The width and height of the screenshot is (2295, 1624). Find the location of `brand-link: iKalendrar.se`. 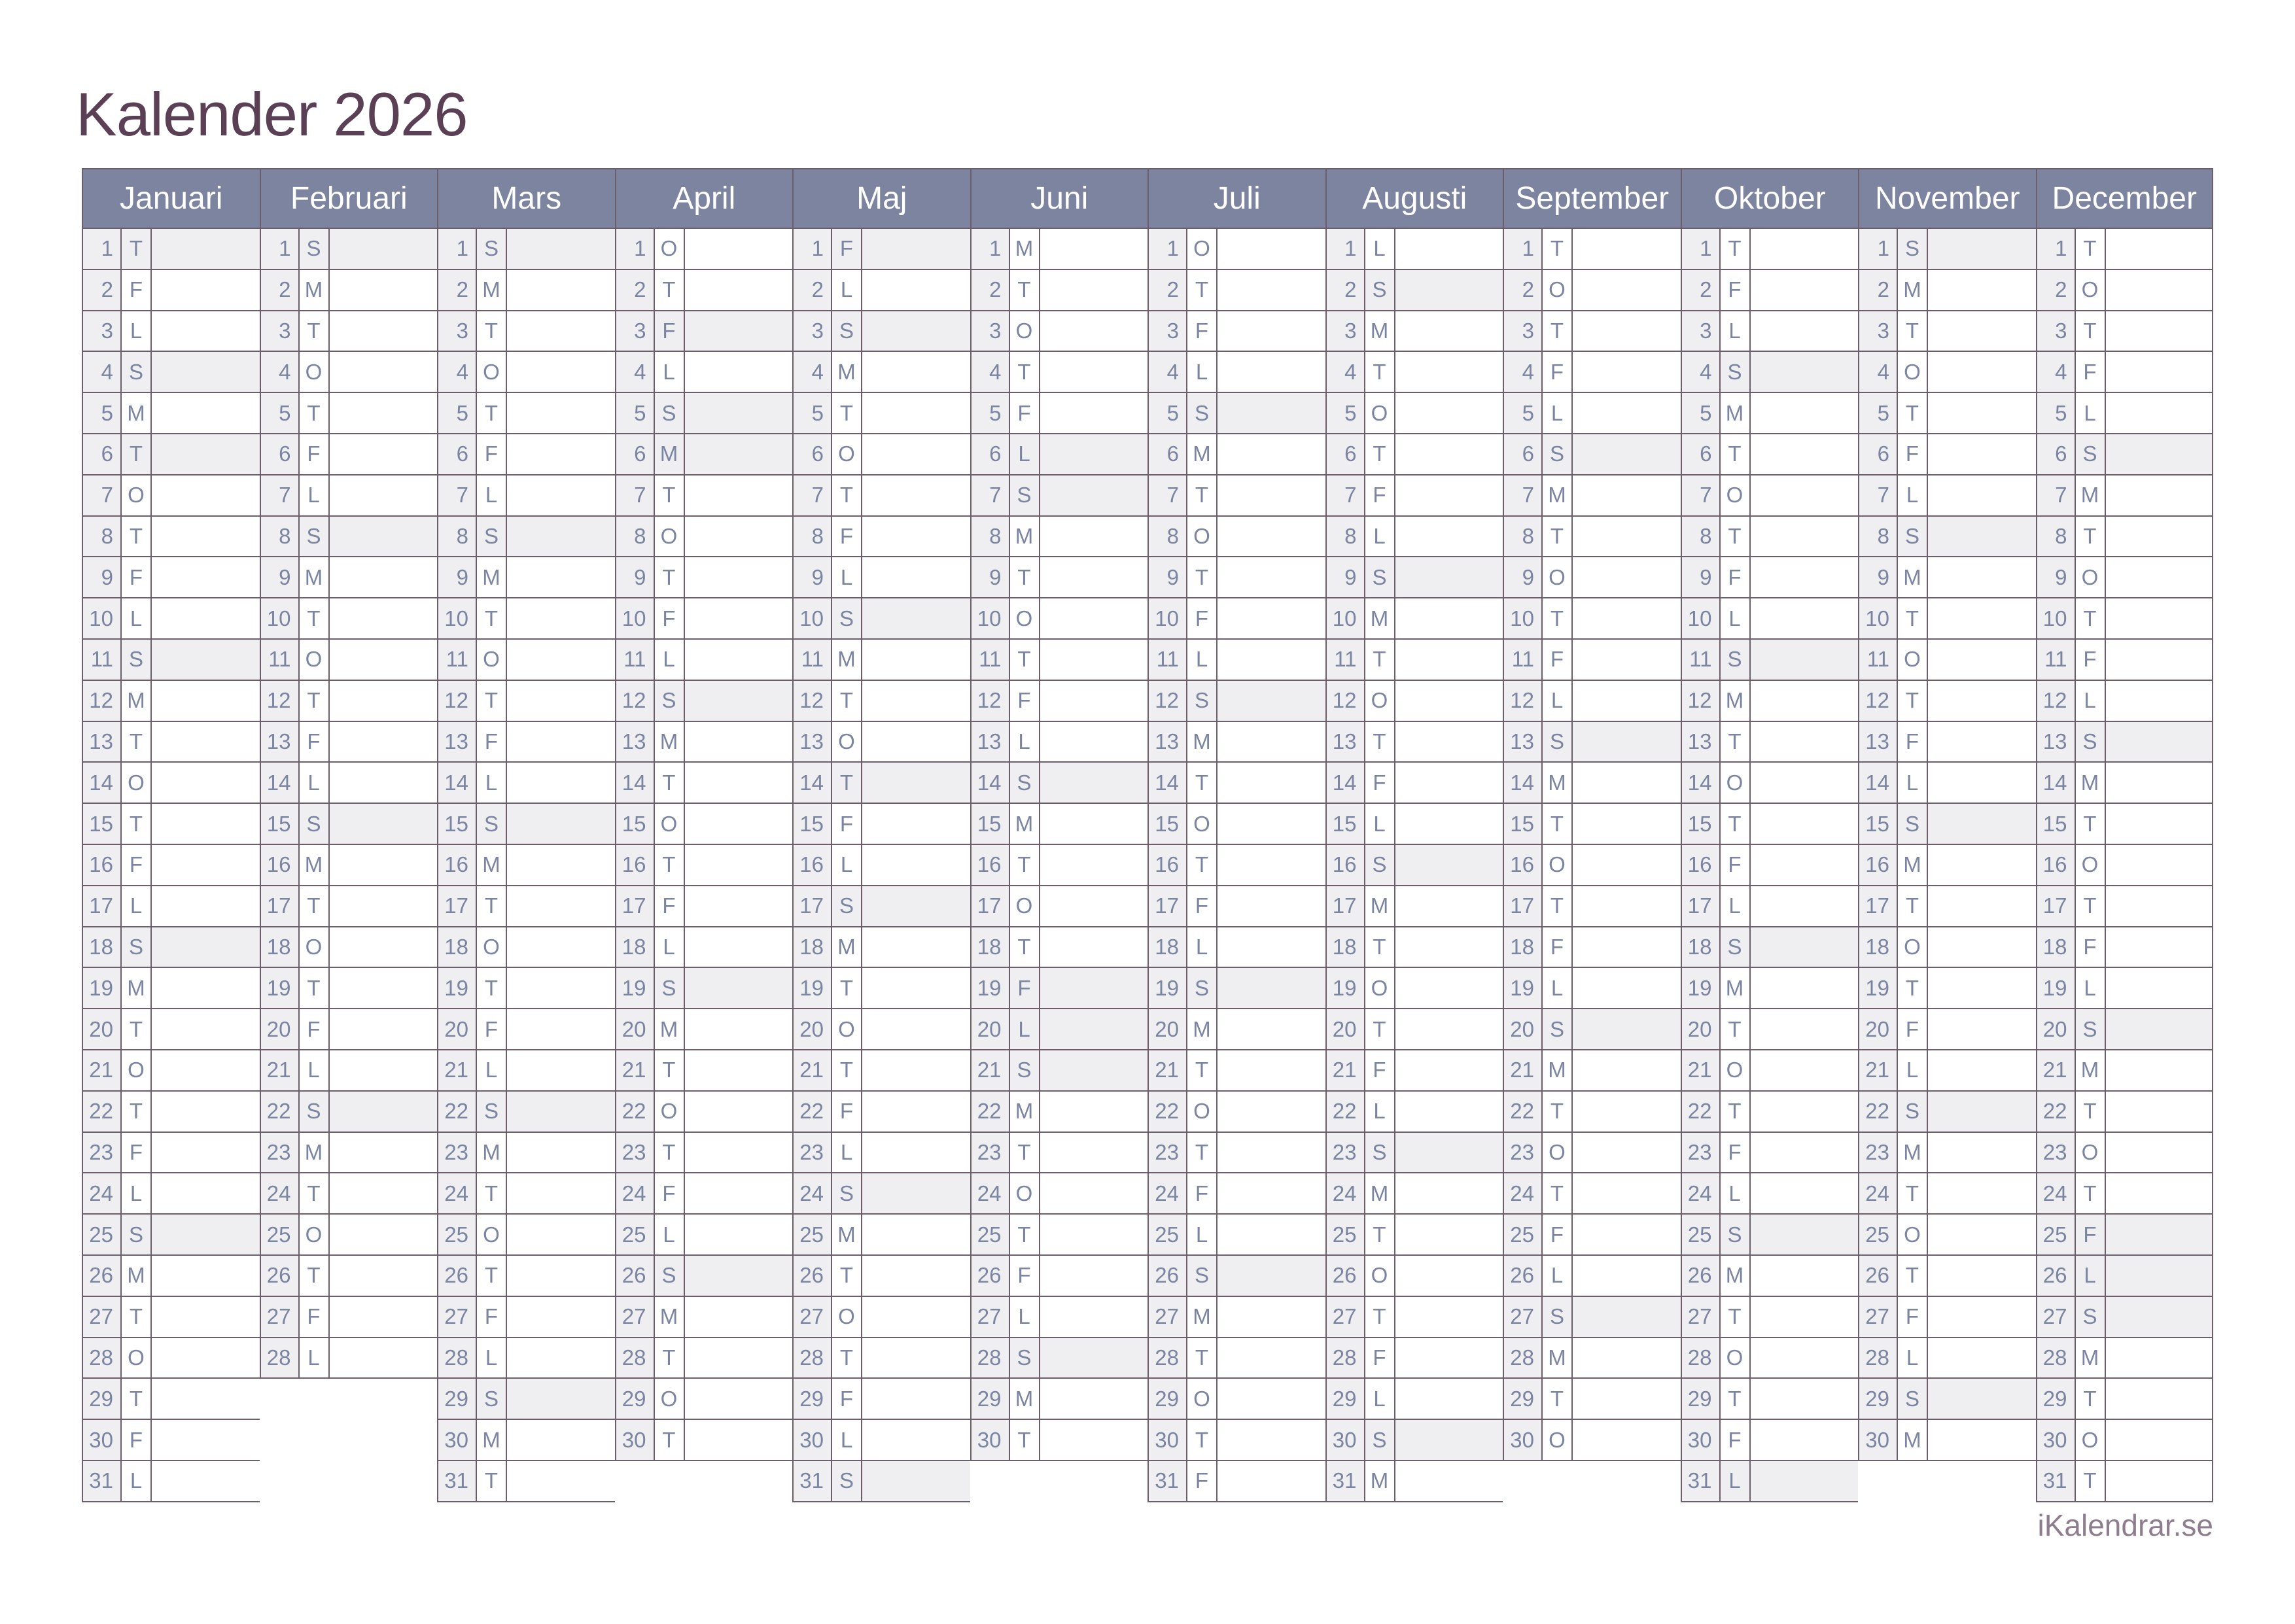

brand-link: iKalendrar.se is located at coordinates (2125, 1525).